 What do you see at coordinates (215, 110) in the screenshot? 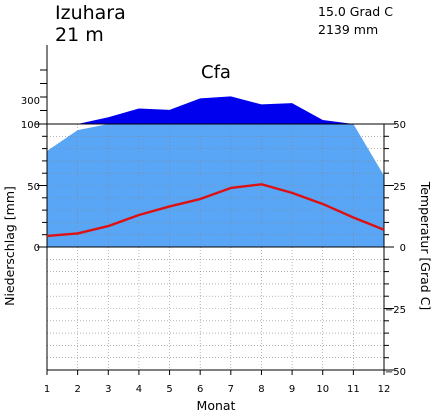
I see `precipitation-excess-area` at bounding box center [215, 110].